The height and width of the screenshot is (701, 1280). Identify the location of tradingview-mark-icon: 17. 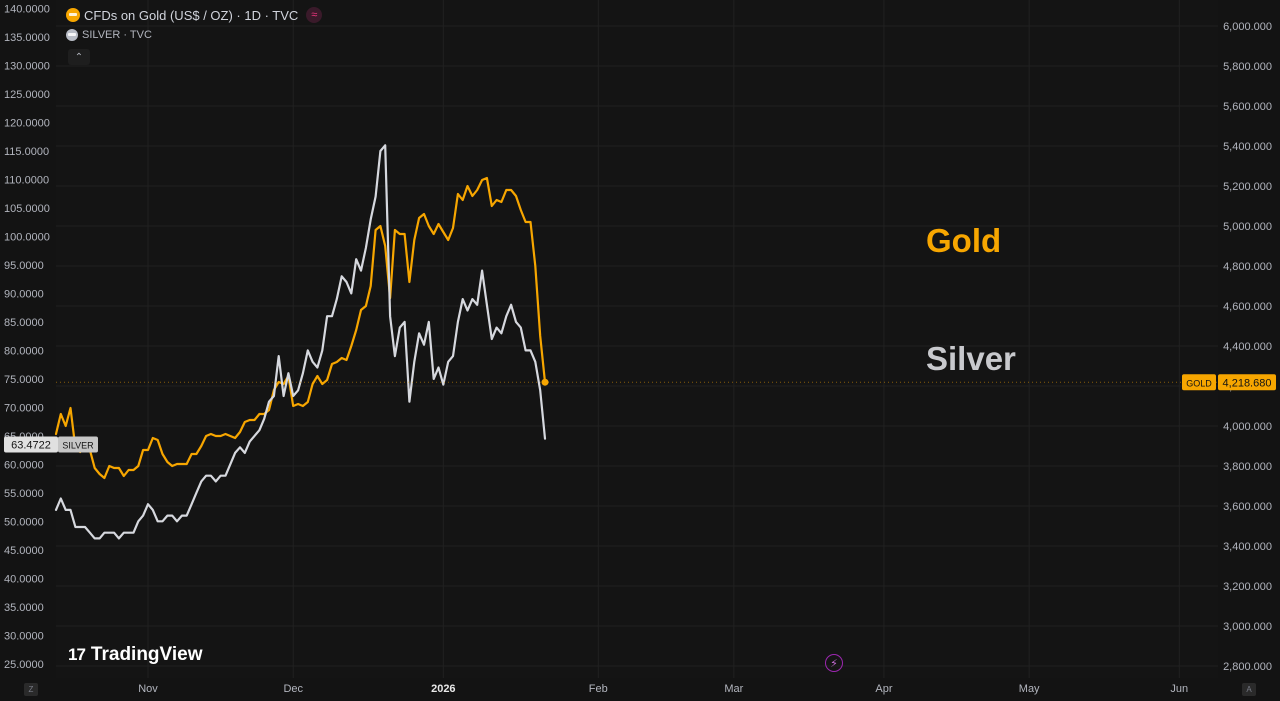
(77, 654).